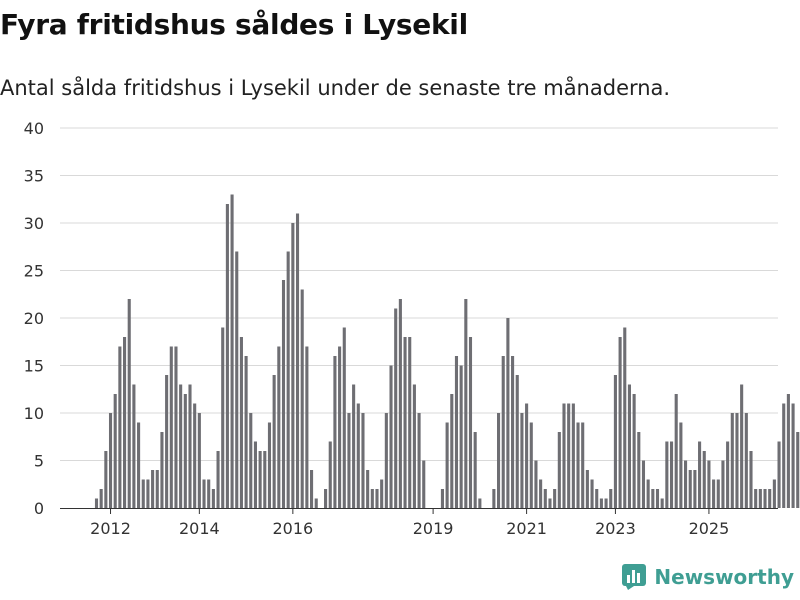 The width and height of the screenshot is (800, 600). I want to click on x-tick-label: 2019, so click(433, 528).